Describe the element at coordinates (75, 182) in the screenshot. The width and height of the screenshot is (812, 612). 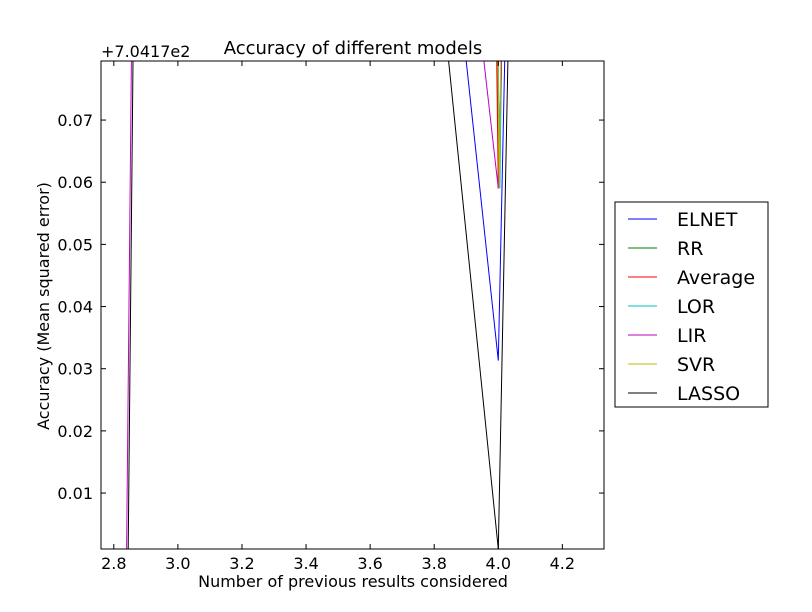
I see `y-tick-label: 0.06` at that location.